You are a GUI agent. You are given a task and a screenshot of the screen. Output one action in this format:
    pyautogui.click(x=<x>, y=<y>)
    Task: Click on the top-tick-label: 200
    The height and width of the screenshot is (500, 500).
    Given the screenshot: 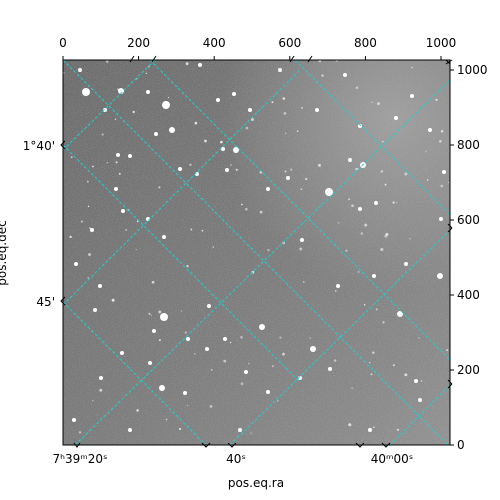 What is the action you would take?
    pyautogui.click(x=138, y=43)
    